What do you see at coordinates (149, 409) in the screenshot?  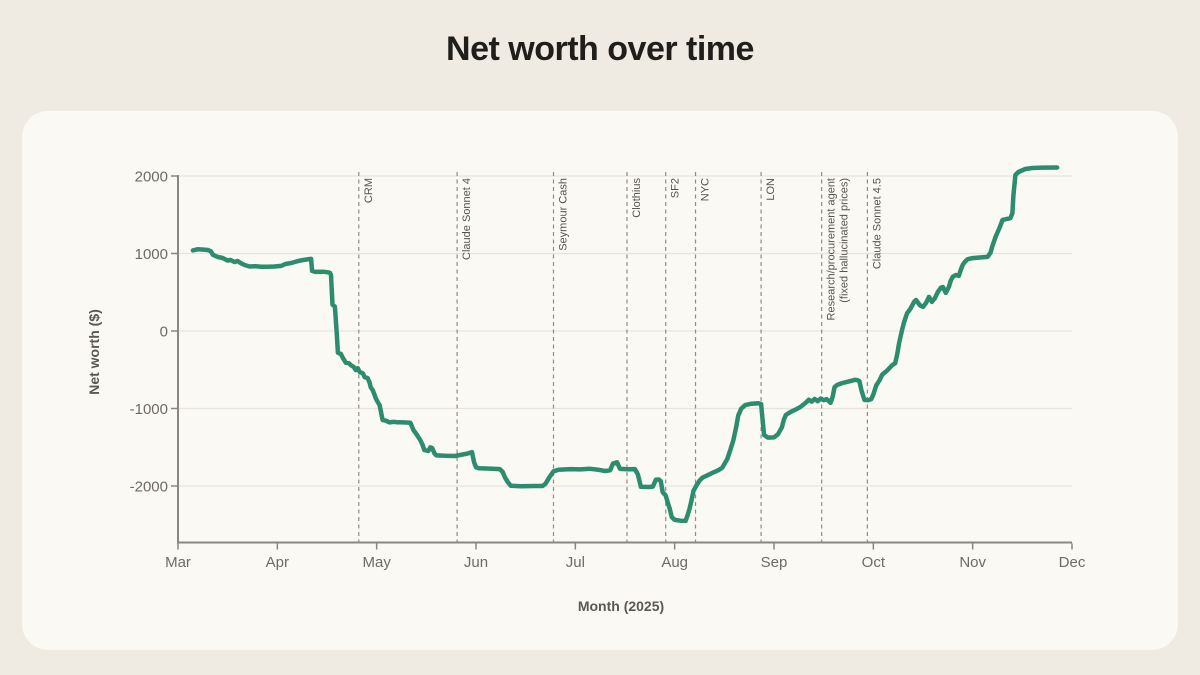 I see `y-tick-label: -1000` at bounding box center [149, 409].